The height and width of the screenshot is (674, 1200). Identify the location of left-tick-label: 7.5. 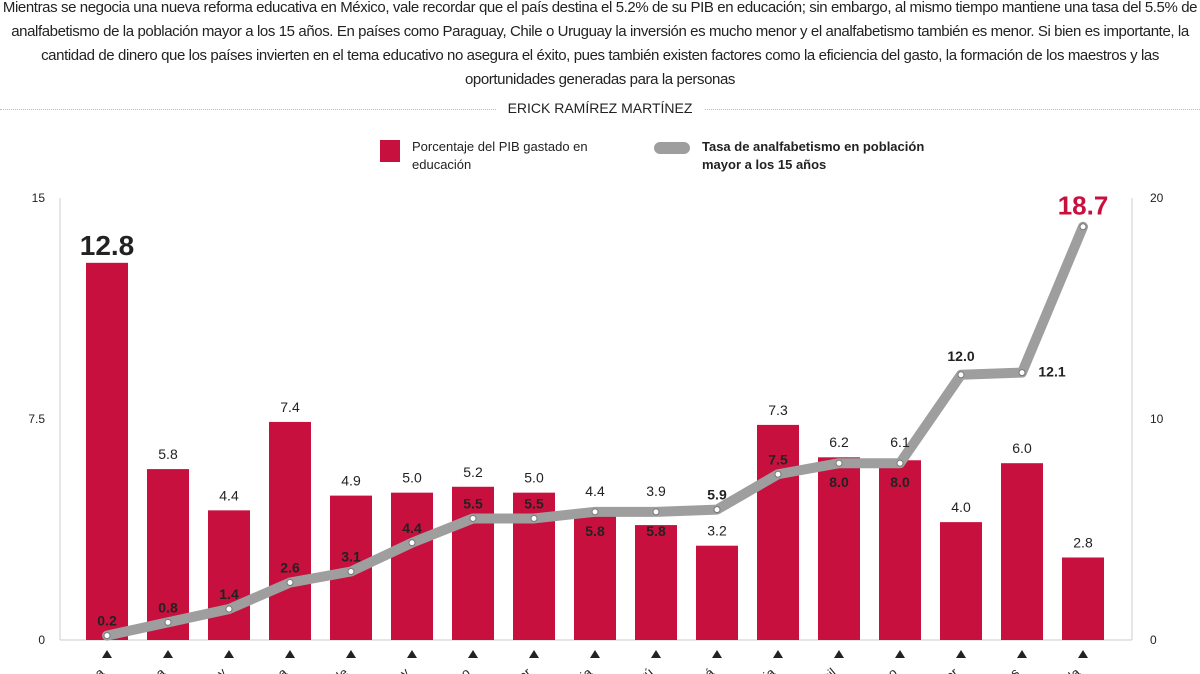
(36, 419).